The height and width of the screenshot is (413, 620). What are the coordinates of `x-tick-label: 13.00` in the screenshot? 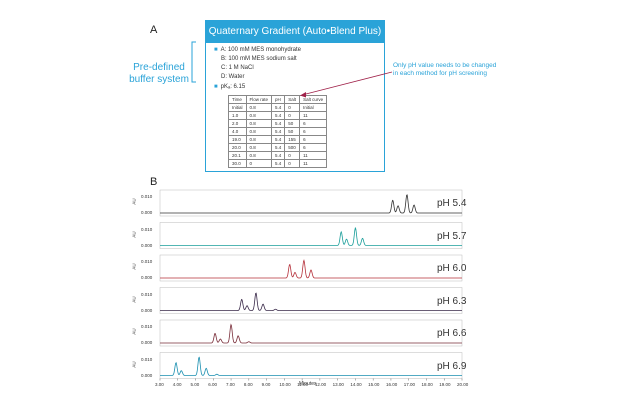 It's located at (338, 384).